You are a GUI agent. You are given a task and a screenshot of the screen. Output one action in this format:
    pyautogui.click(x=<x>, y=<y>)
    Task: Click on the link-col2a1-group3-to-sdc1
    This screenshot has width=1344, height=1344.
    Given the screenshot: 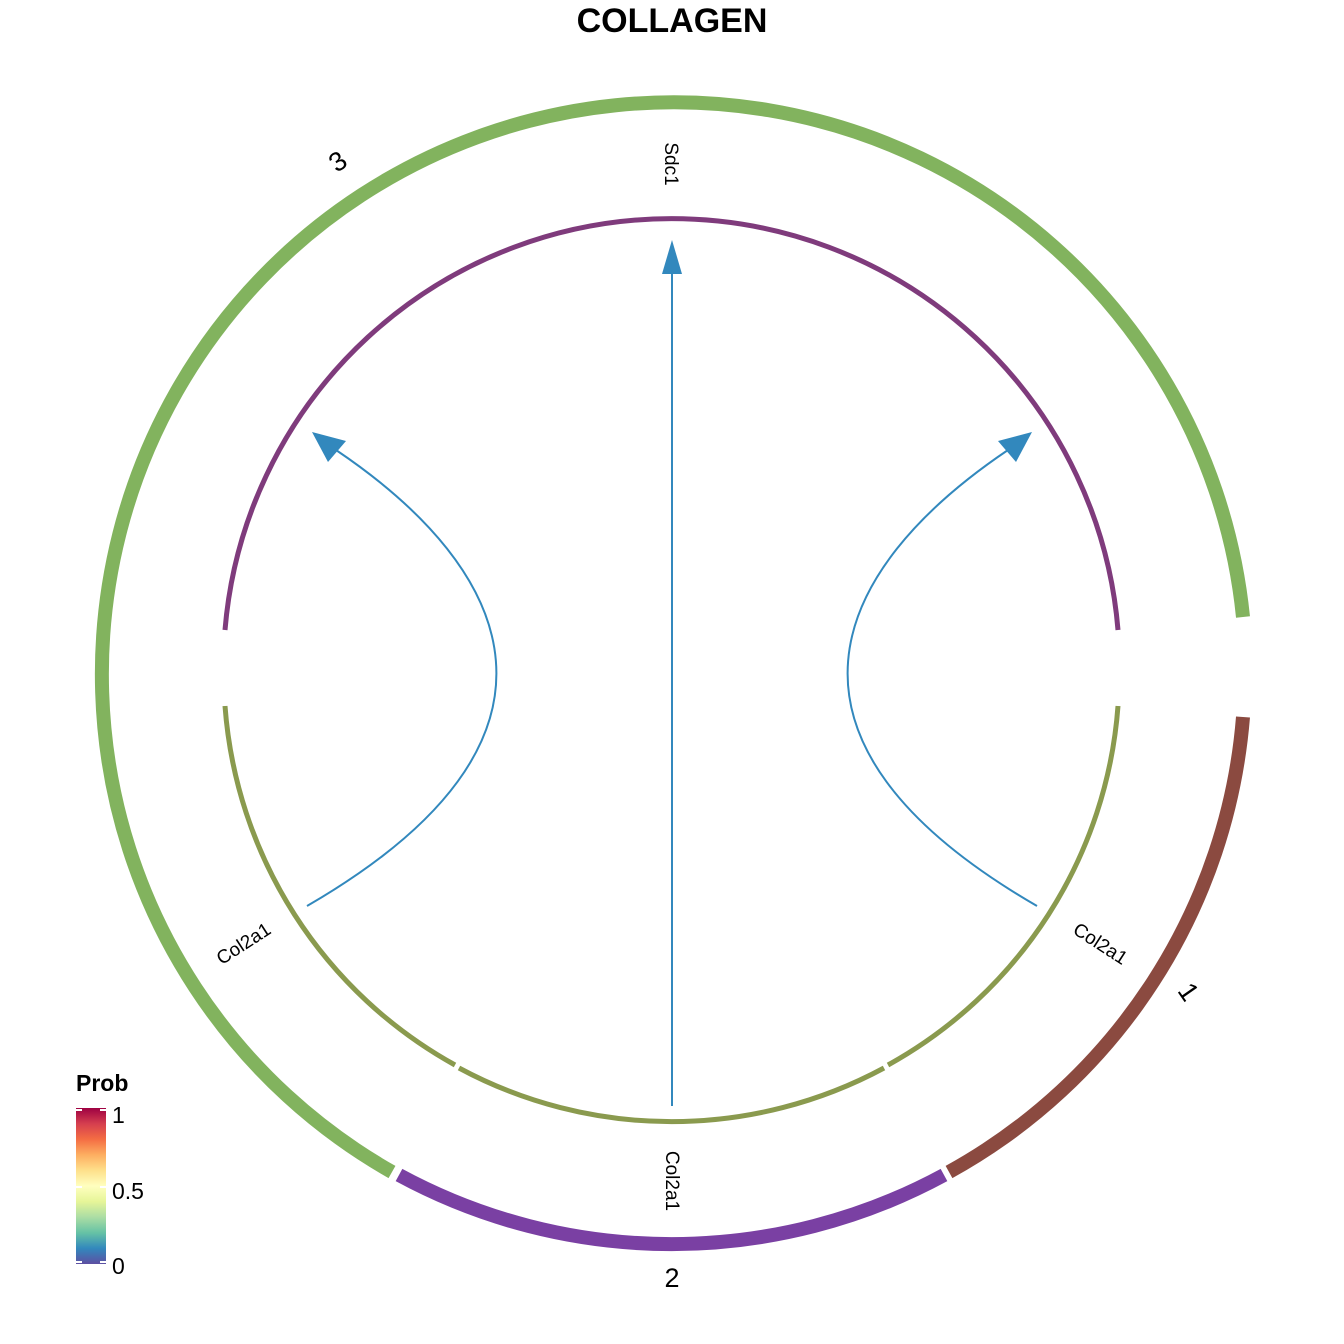 What is the action you would take?
    pyautogui.click(x=401, y=678)
    